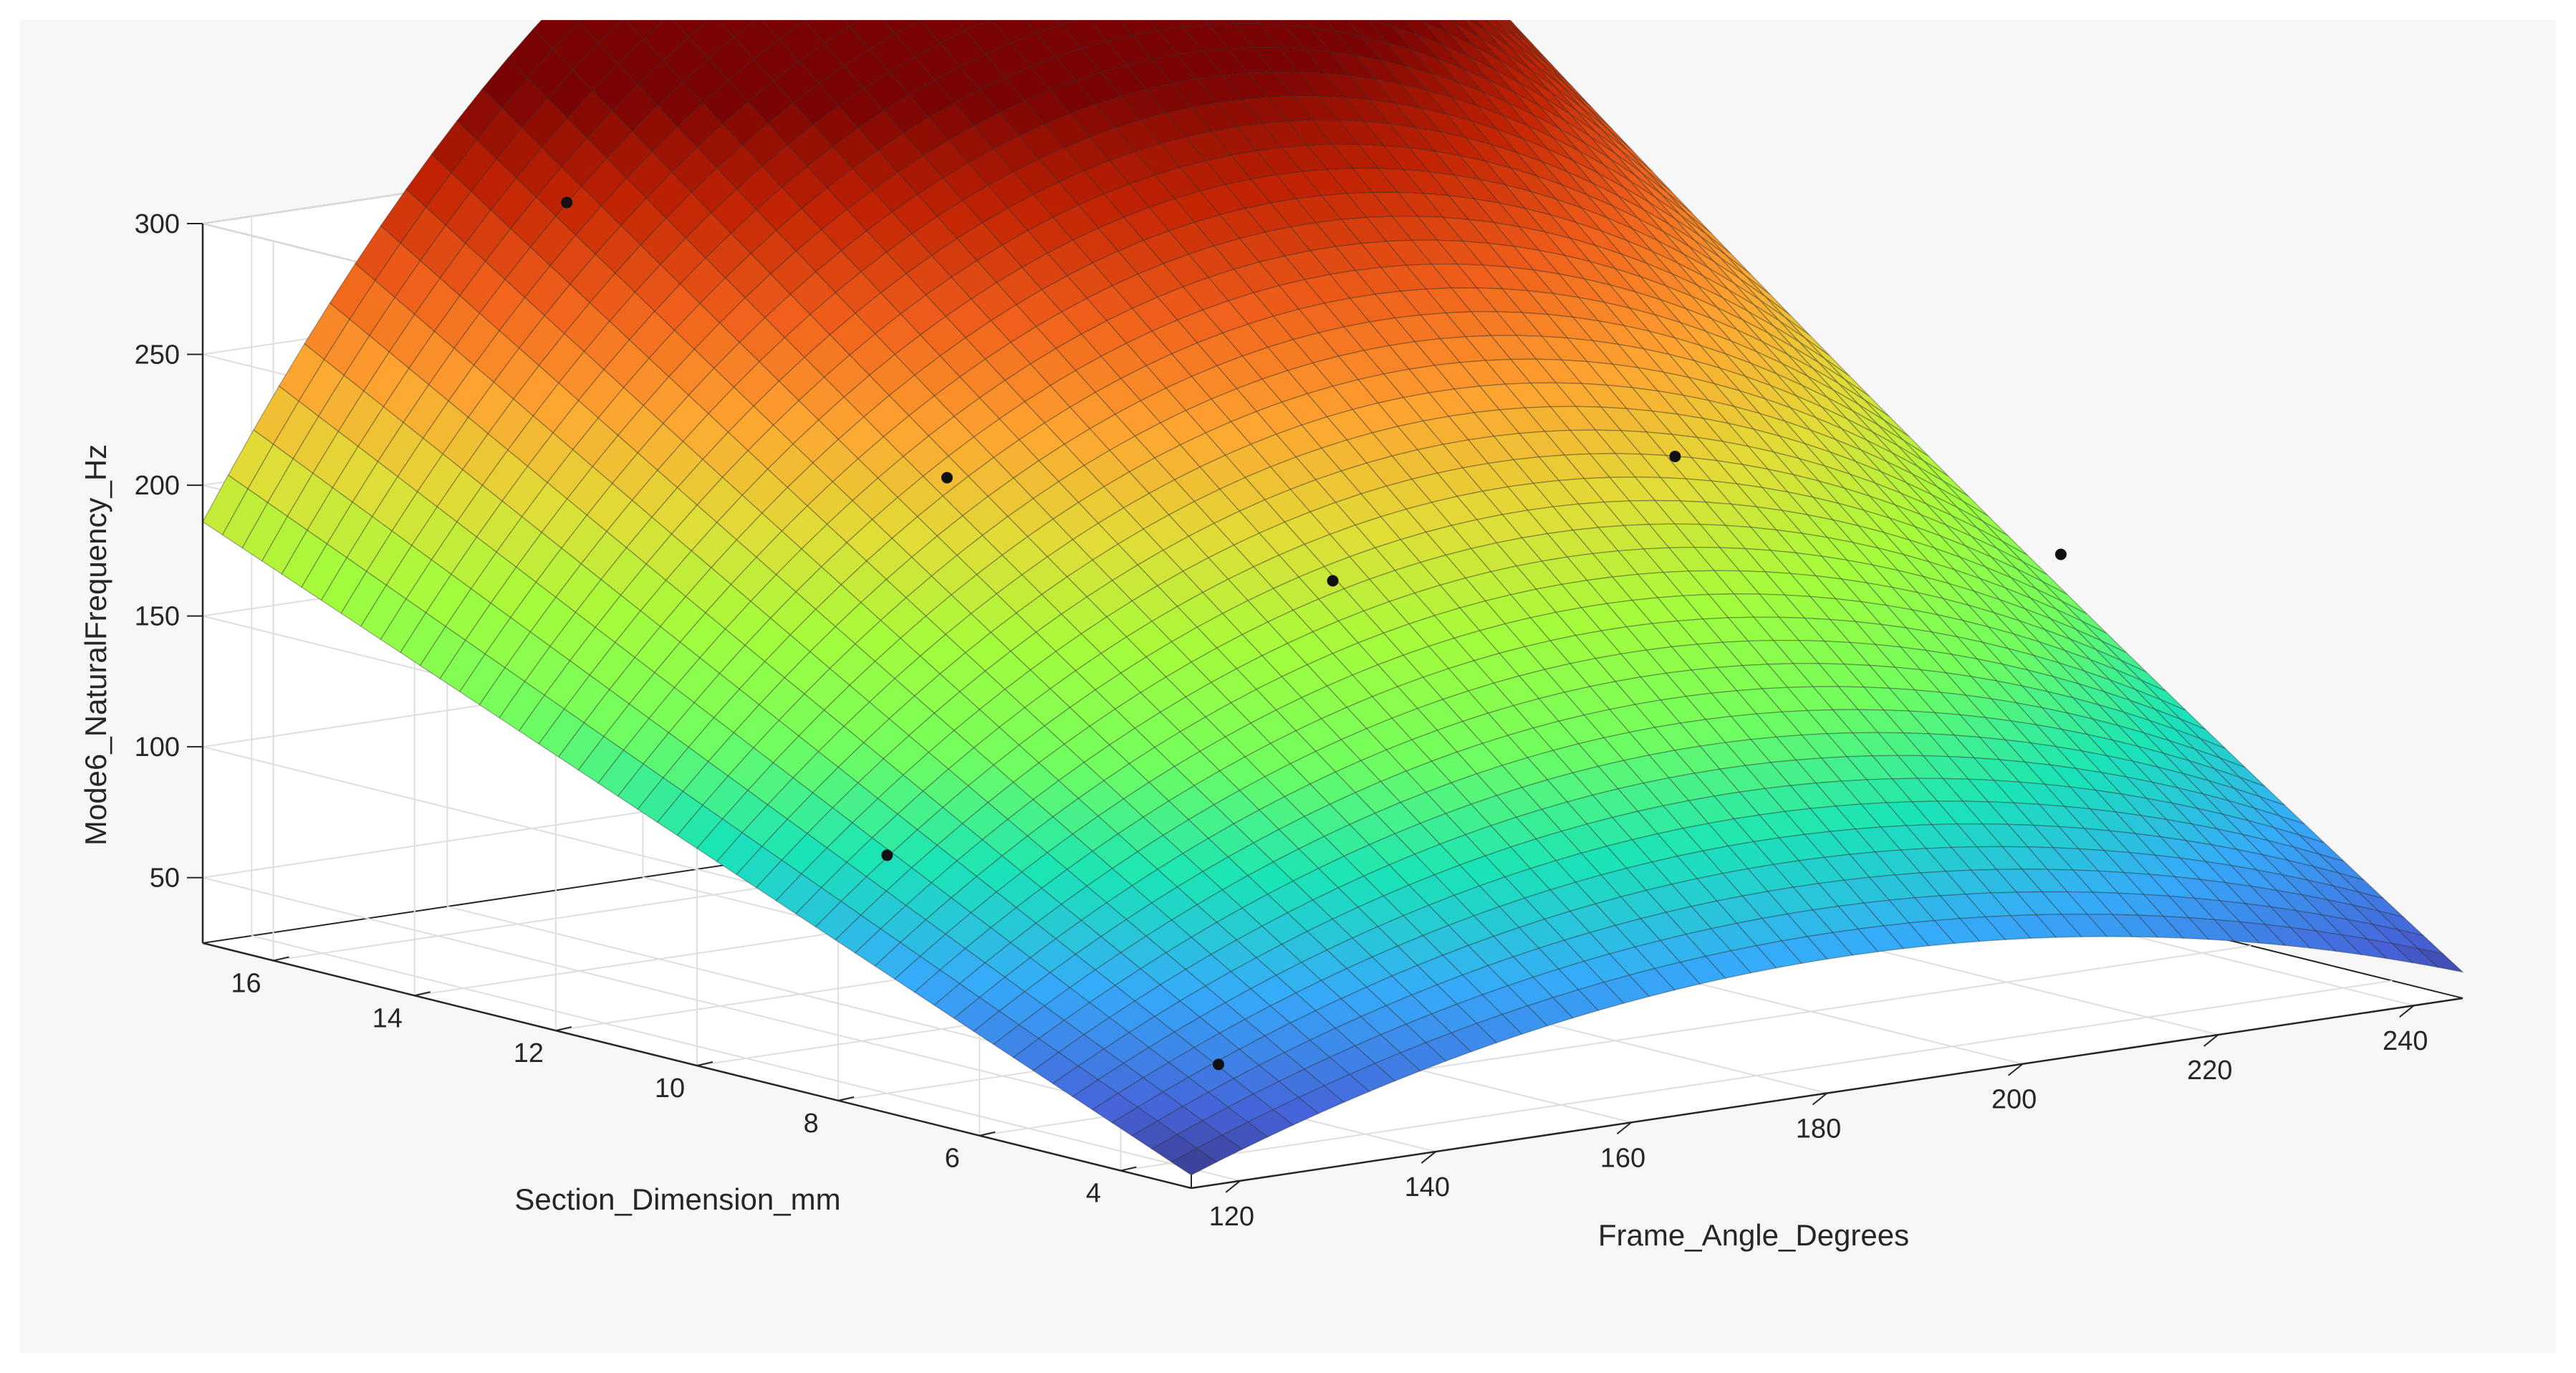  I want to click on z-tick-label: 100, so click(157, 747).